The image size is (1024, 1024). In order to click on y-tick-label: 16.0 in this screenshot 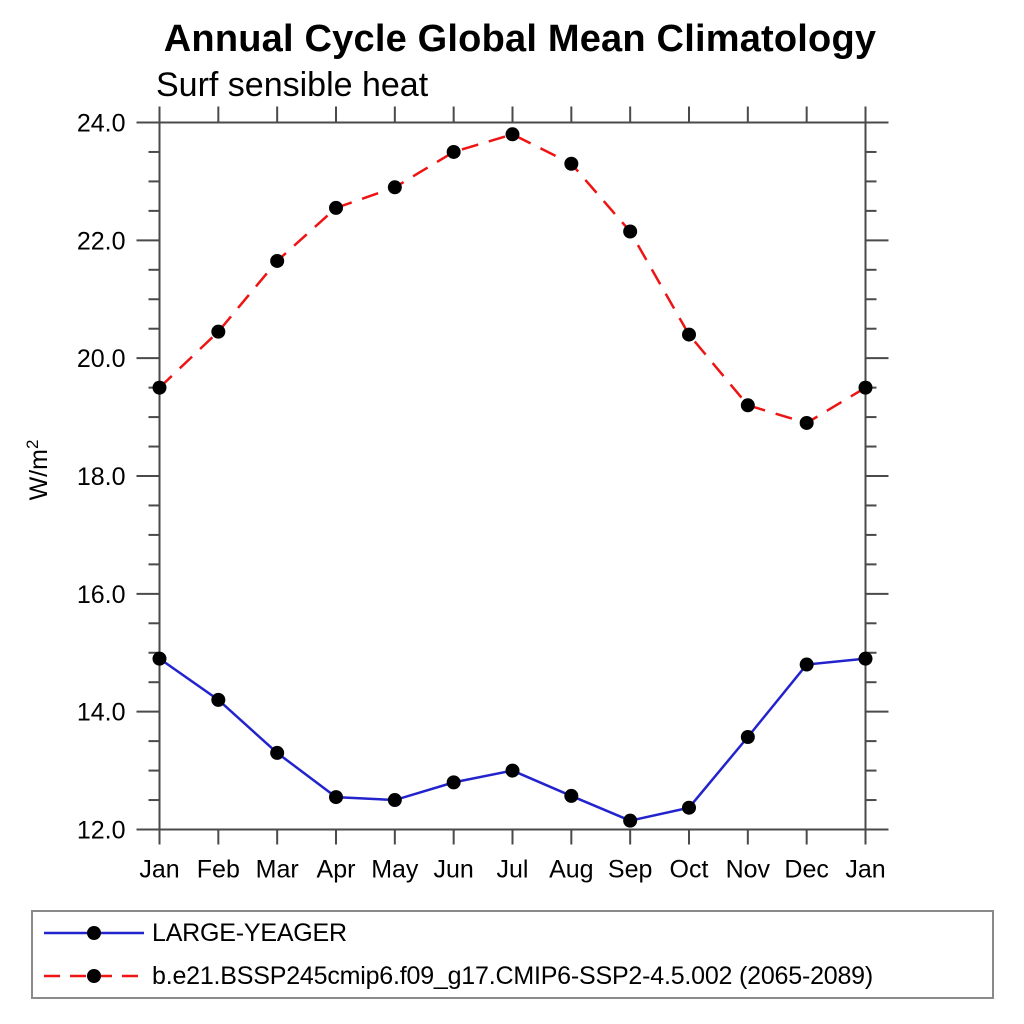, I will do `click(101, 595)`.